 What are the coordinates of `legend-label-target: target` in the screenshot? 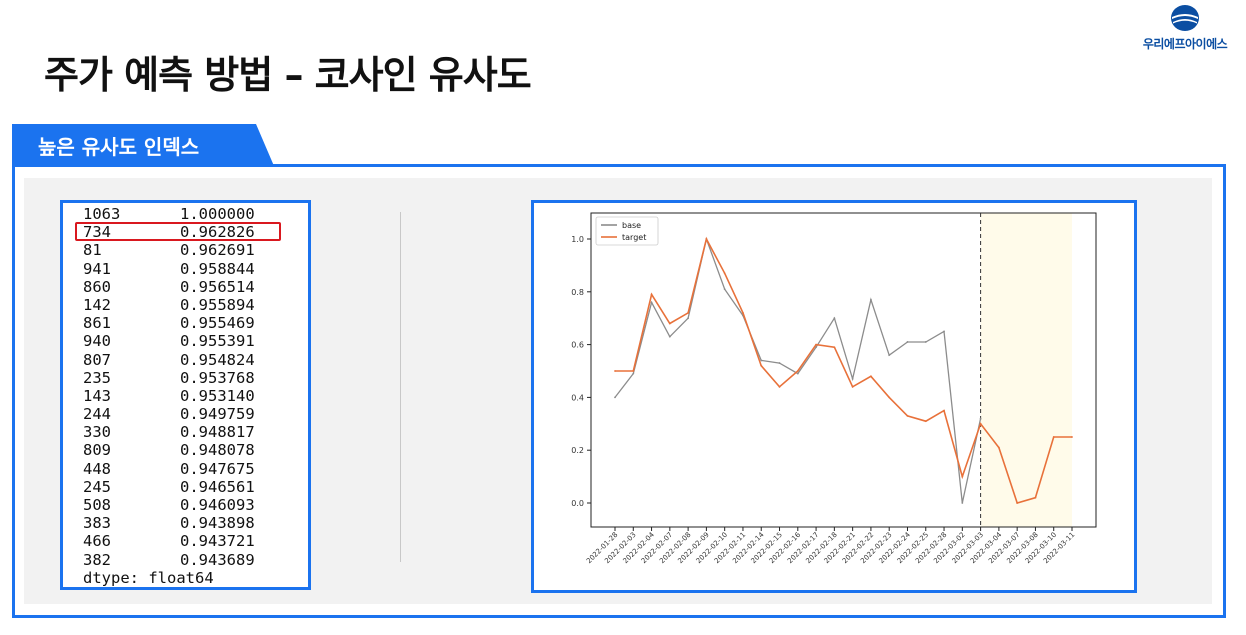 It's located at (634, 237).